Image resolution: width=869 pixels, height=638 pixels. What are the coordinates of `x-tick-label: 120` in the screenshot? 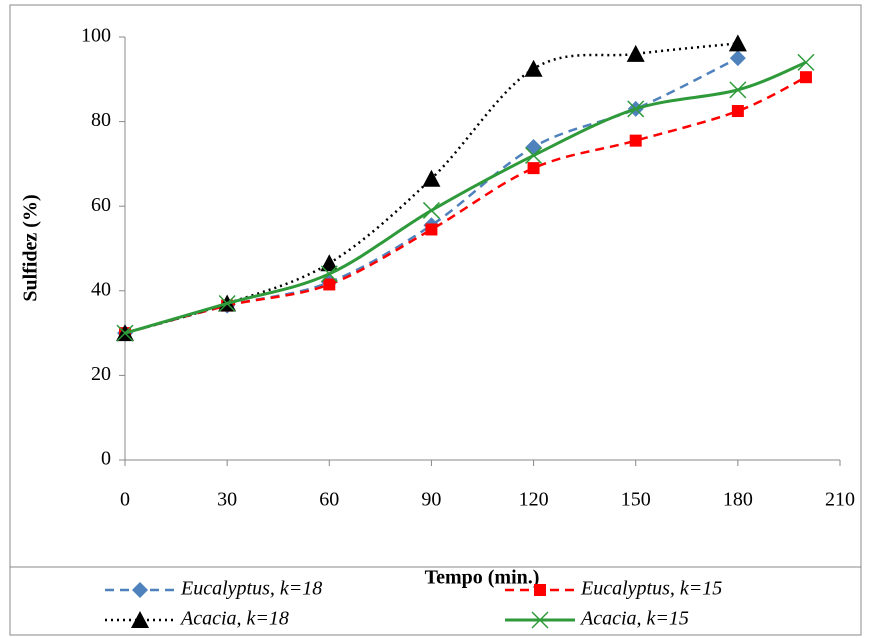 It's located at (534, 500).